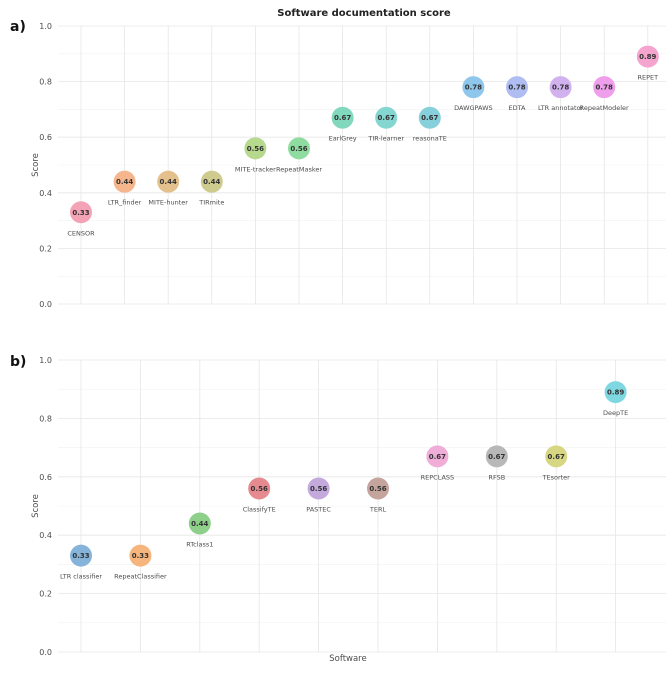  I want to click on panel-b-point: 0.56 PASTEC, so click(318, 495).